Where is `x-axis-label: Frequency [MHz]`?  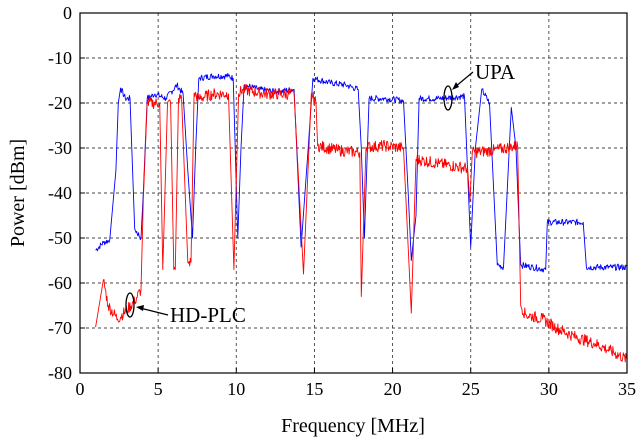 x-axis-label: Frequency [MHz] is located at coordinates (353, 426).